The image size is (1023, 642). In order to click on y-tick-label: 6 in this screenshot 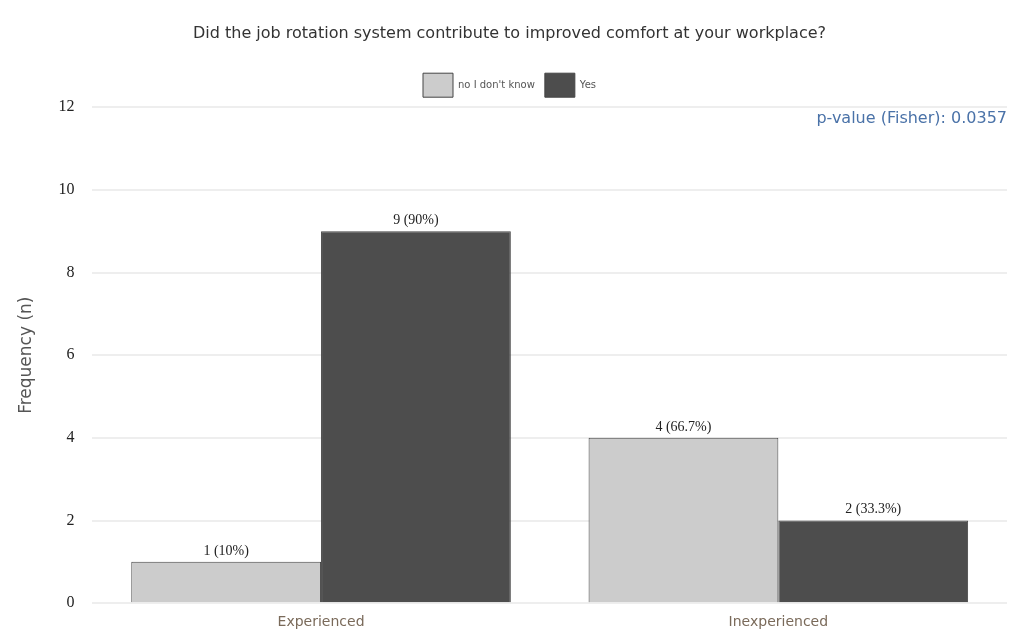, I will do `click(70, 354)`.